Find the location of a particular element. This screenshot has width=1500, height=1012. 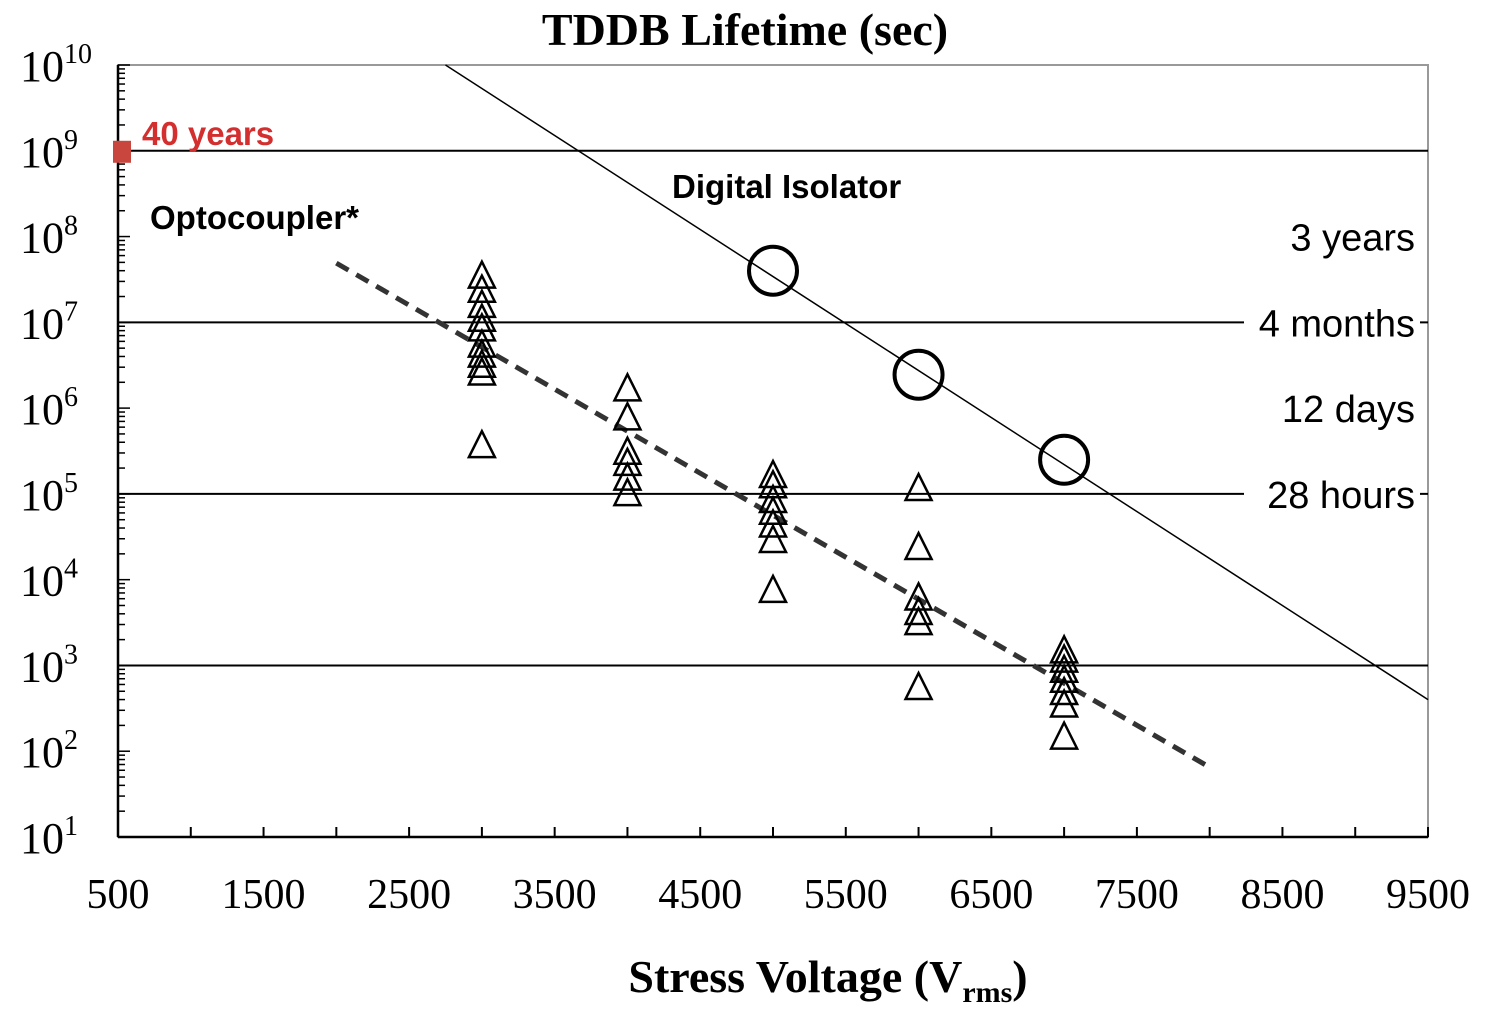

y-tick-exponent: 1 is located at coordinates (71, 826).